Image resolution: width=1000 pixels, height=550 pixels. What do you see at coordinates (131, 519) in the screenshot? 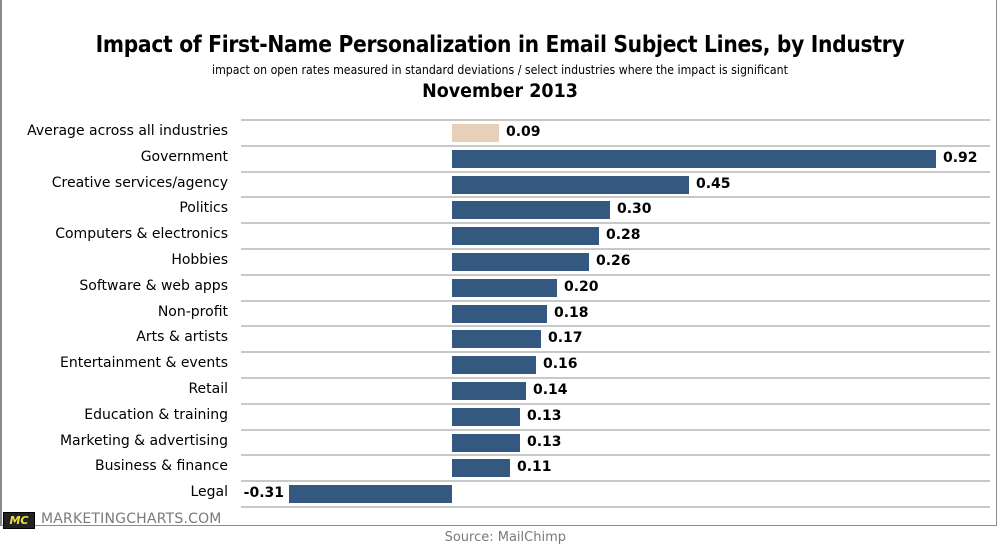
I see `brand-name: MARKETINGCHARTS.COM` at bounding box center [131, 519].